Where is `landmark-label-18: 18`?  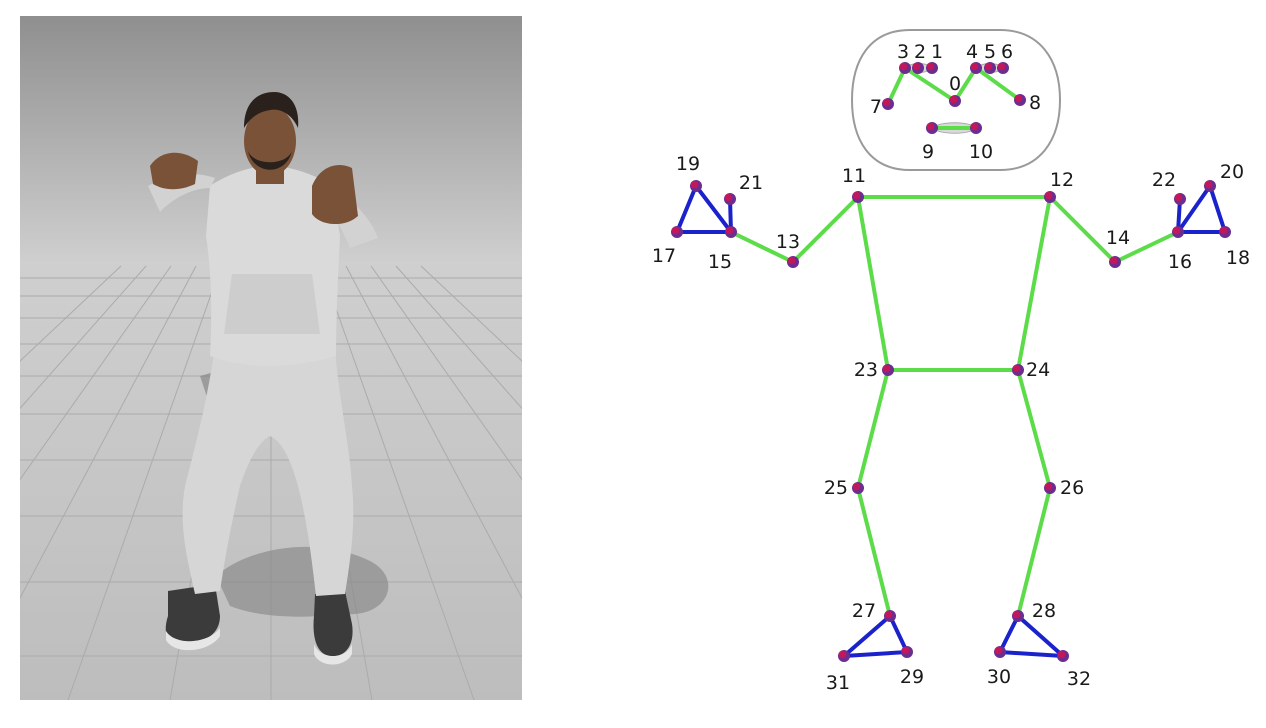
landmark-label-18: 18 is located at coordinates (1238, 258).